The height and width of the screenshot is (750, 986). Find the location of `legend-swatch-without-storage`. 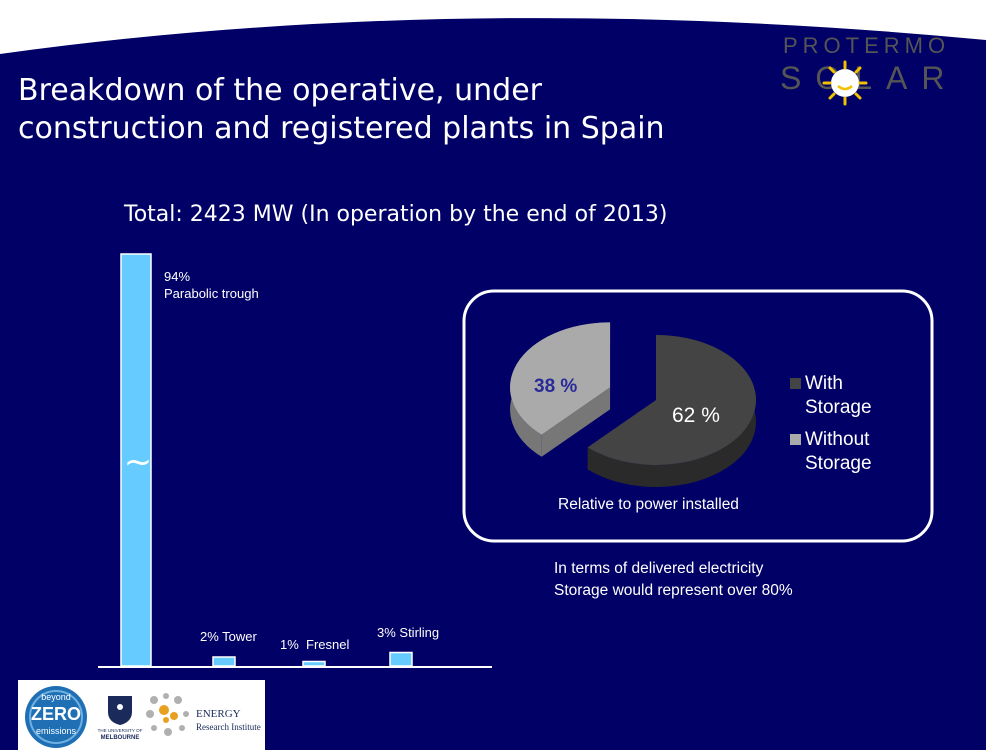

legend-swatch-without-storage is located at coordinates (795, 439).